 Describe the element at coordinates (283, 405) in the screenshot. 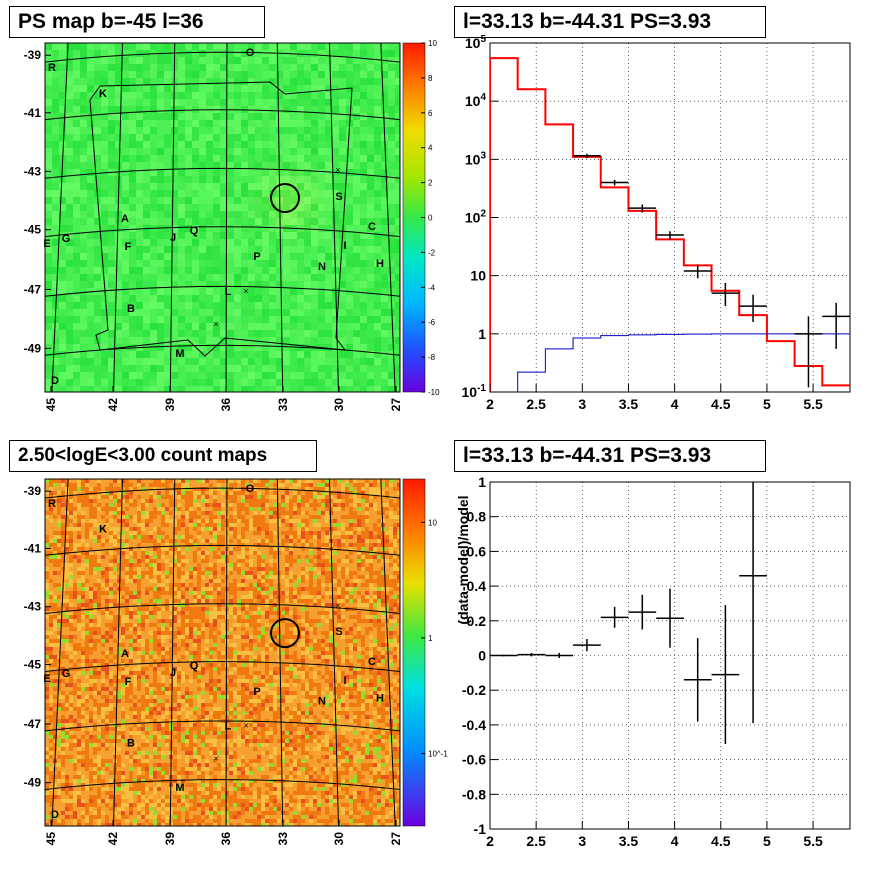

I see `map-x-tick: 33` at that location.